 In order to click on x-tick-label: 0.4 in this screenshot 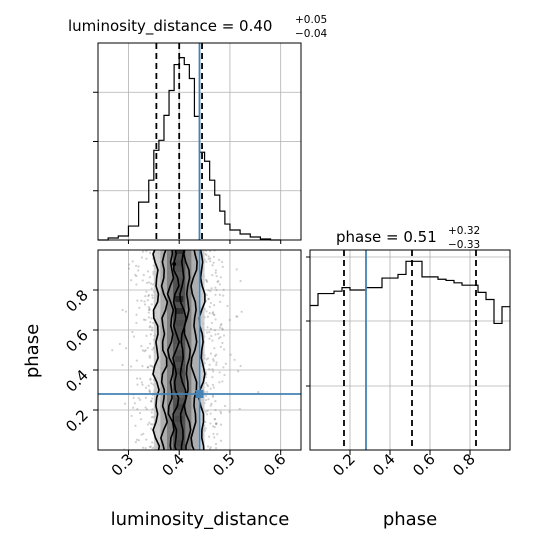, I will do `click(173, 465)`.